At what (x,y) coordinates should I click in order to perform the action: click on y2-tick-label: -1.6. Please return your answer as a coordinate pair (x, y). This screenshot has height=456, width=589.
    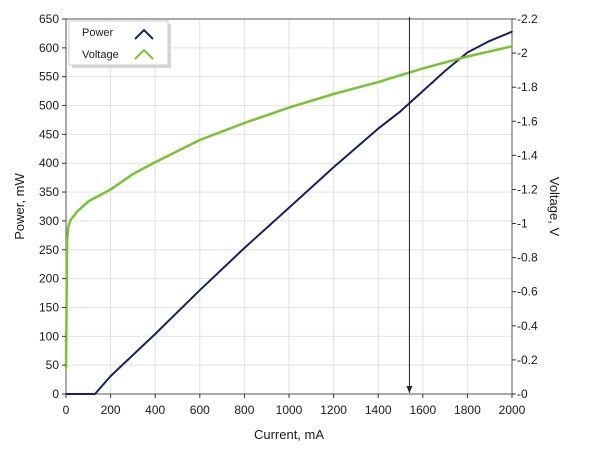
    Looking at the image, I should click on (527, 121).